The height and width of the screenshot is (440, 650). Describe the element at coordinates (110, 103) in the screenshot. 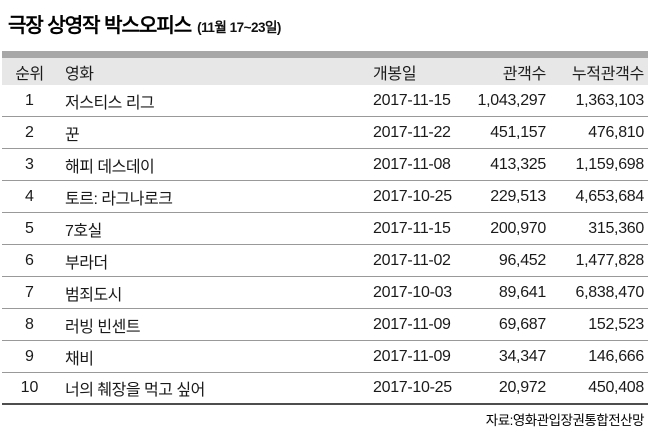

I see `cell-title: 저스티스 리그` at that location.